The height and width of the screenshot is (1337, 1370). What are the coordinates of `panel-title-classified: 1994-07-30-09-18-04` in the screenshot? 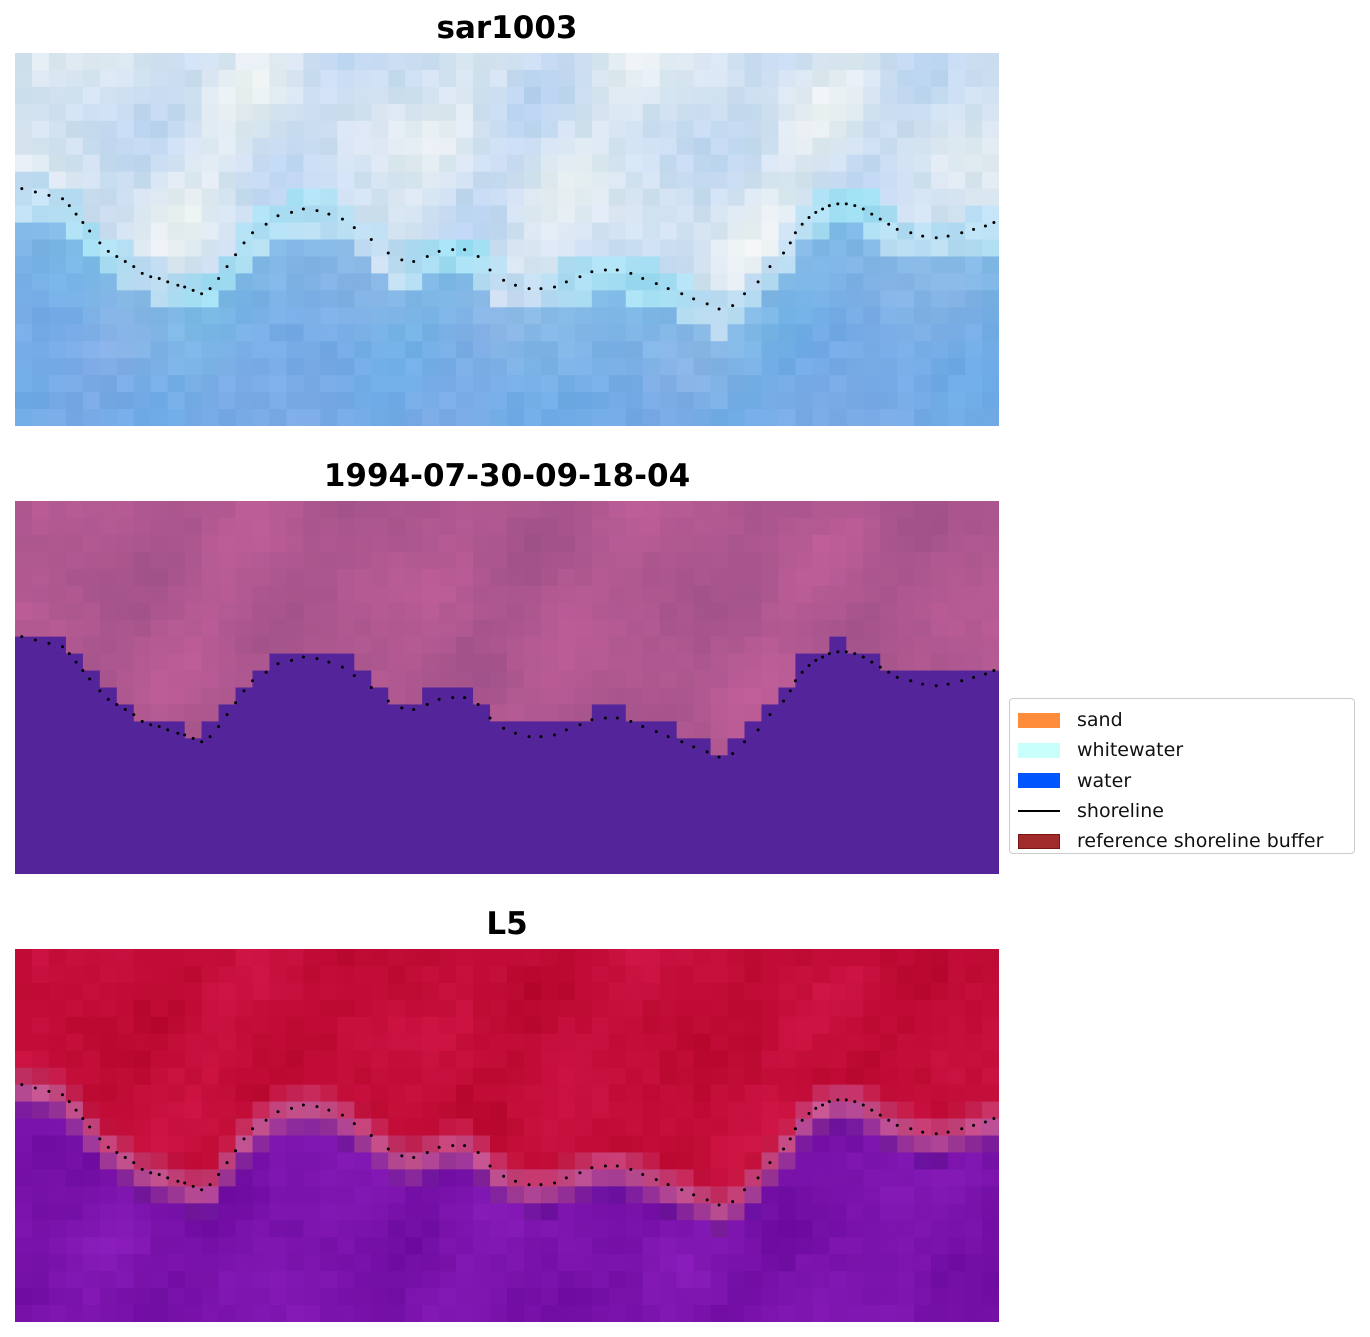 It's located at (507, 476).